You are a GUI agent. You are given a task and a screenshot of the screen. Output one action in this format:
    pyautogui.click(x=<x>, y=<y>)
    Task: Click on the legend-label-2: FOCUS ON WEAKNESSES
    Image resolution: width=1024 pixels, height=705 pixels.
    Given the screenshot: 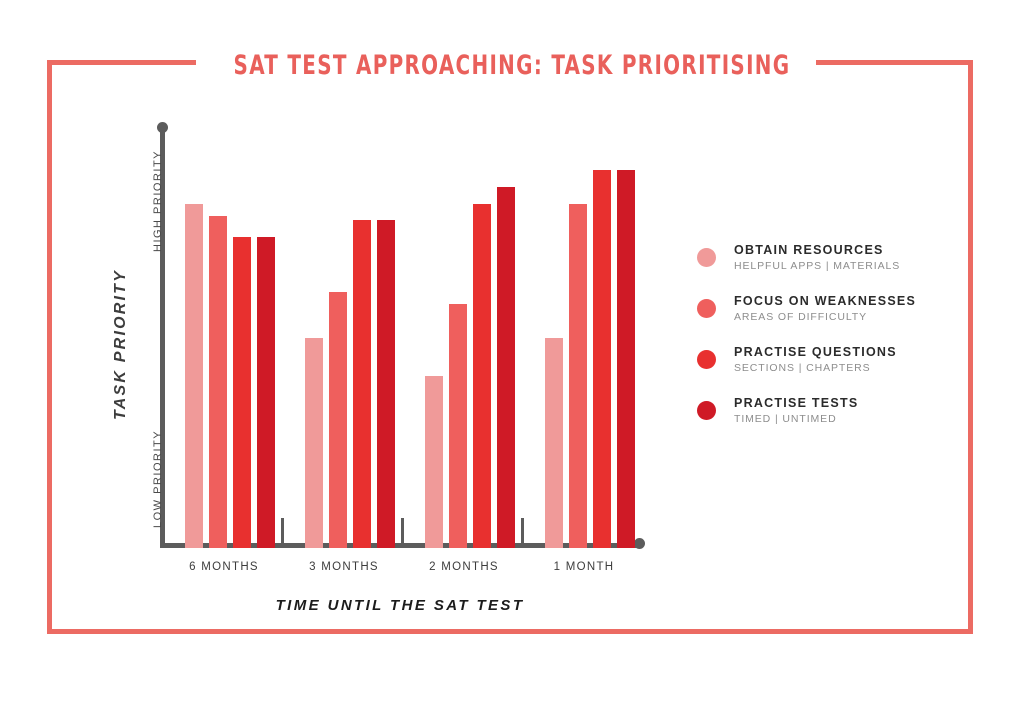 What is the action you would take?
    pyautogui.click(x=825, y=301)
    